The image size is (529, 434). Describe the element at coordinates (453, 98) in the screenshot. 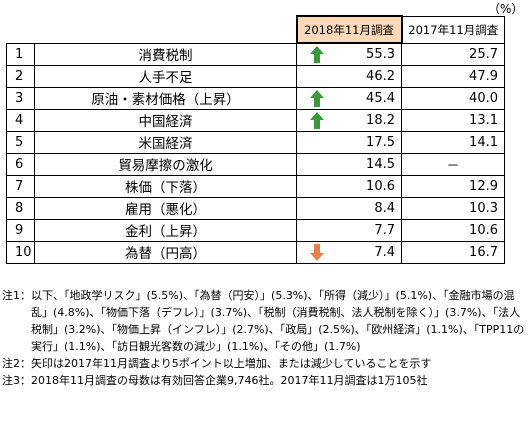

I see `value-2017: 40.0` at that location.